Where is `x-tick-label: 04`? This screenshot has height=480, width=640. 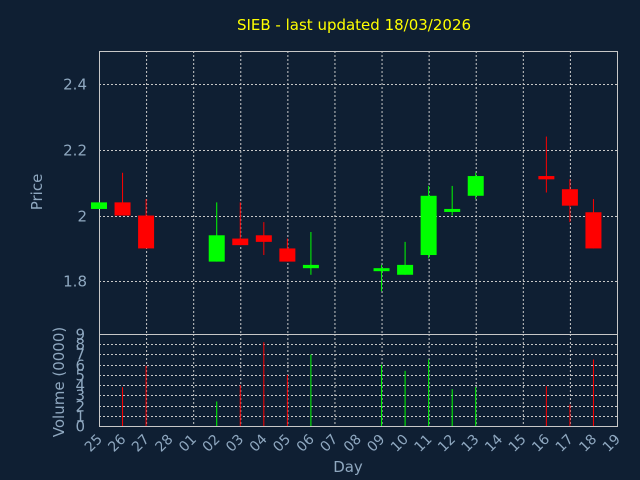
x-tick-label: 04 is located at coordinates (259, 443).